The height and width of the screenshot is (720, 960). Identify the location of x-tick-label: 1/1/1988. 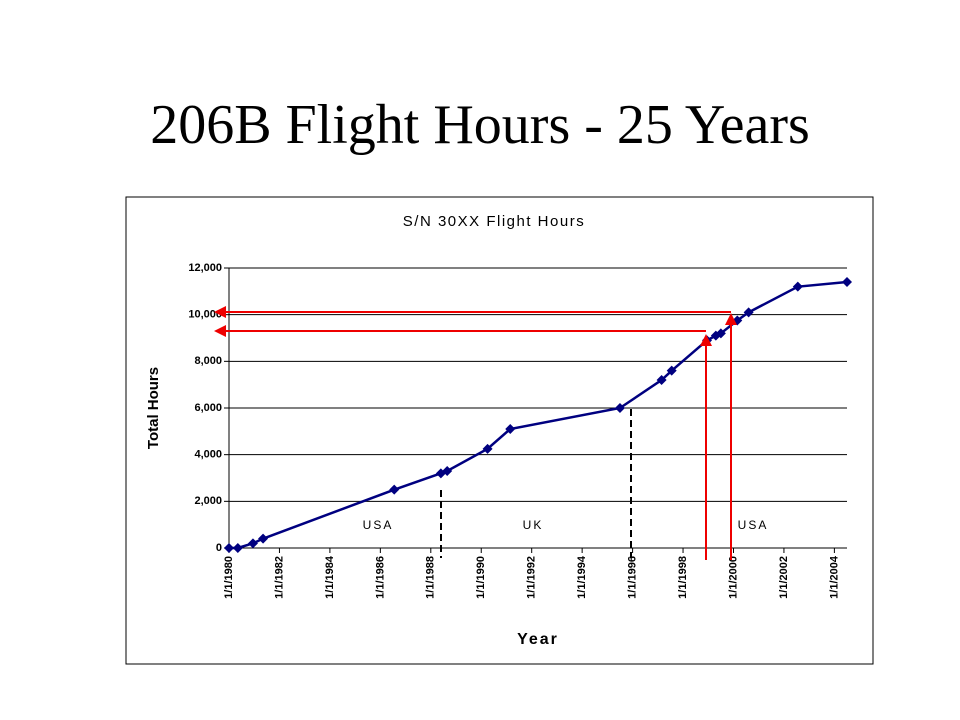
(431, 577).